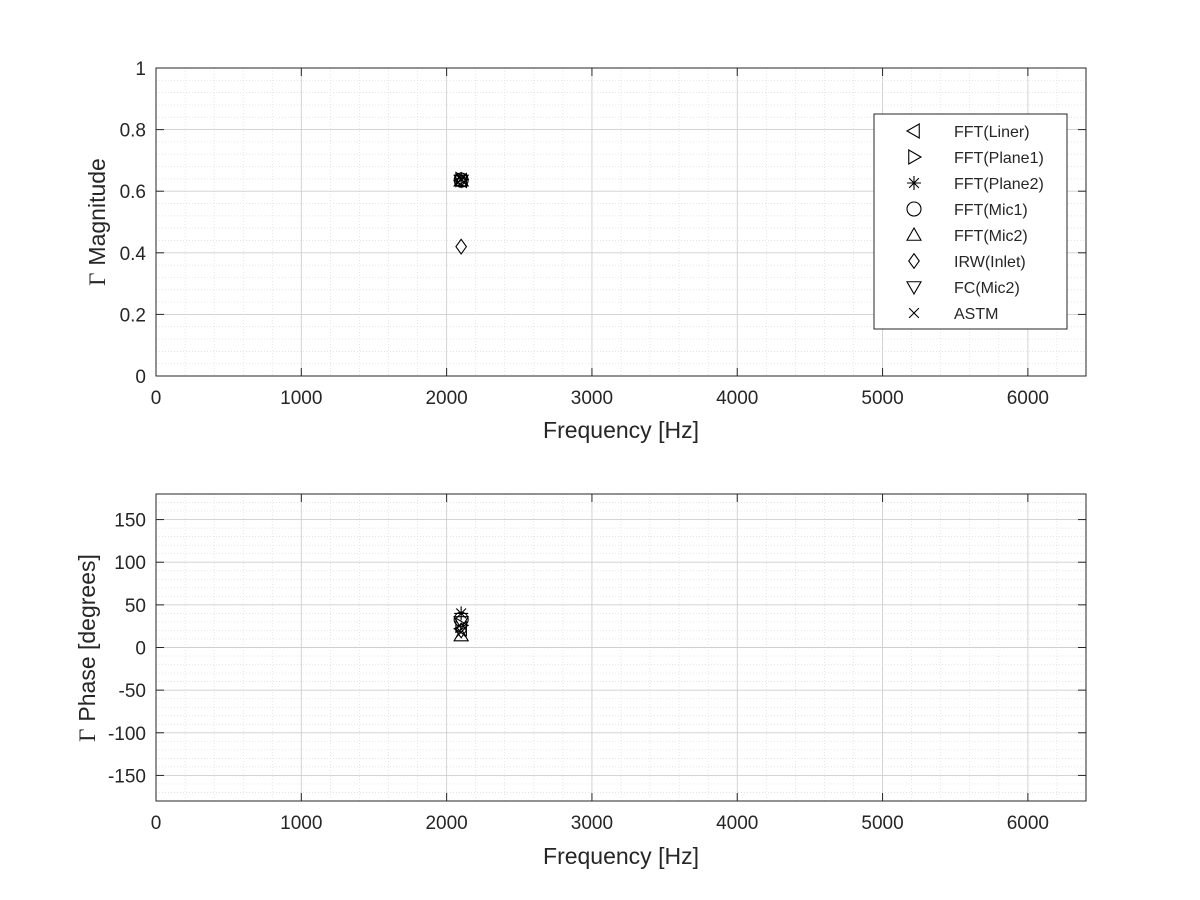  I want to click on y-tick-label: -150, so click(127, 776).